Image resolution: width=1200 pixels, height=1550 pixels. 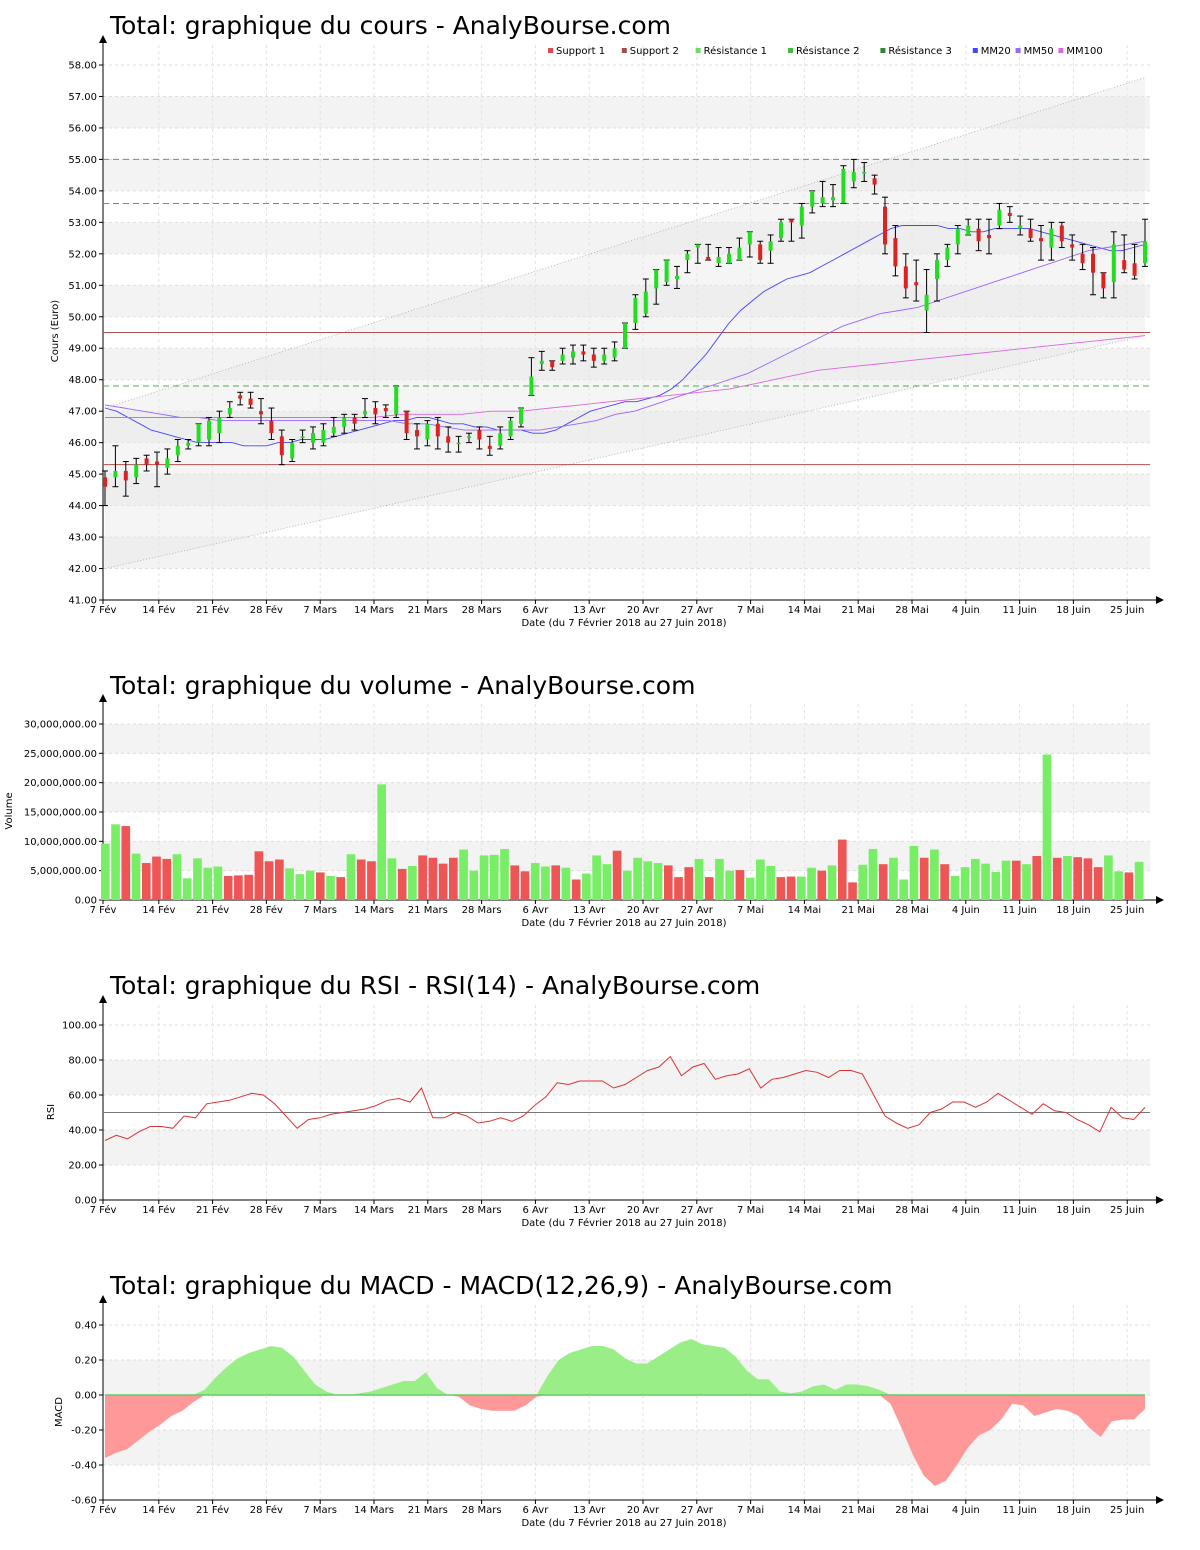 What do you see at coordinates (643, 610) in the screenshot?
I see `price-x-tick-label: 20 Avr` at bounding box center [643, 610].